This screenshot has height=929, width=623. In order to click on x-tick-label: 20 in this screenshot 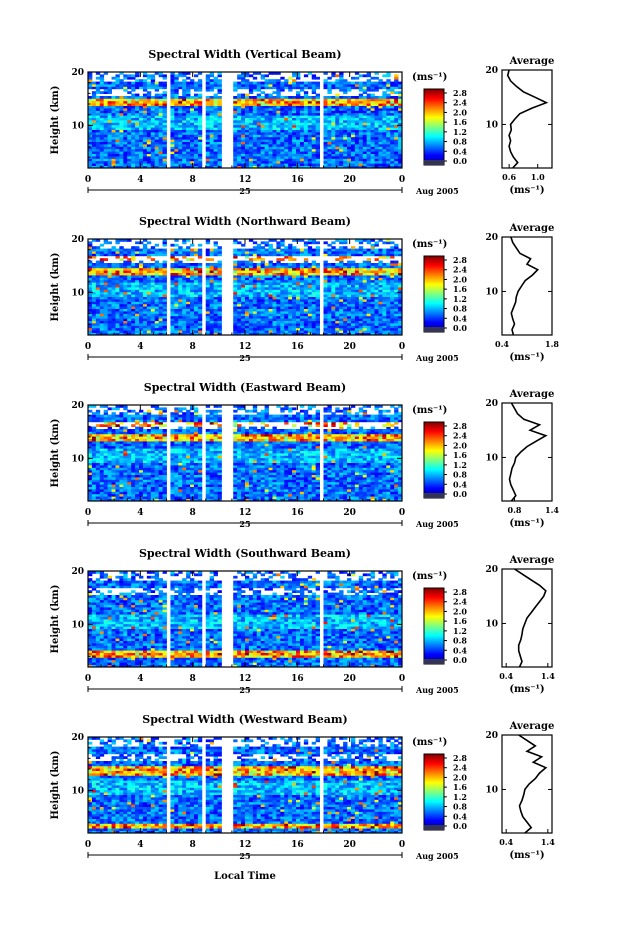, I will do `click(349, 180)`.